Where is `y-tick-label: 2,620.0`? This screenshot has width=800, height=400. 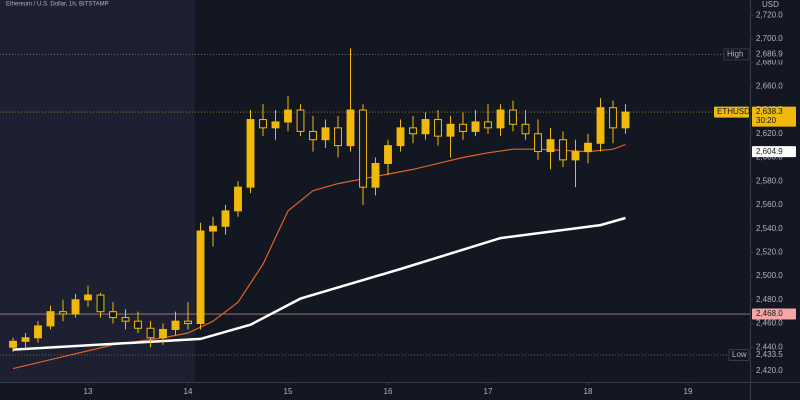
y-tick-label: 2,620.0 is located at coordinates (769, 133).